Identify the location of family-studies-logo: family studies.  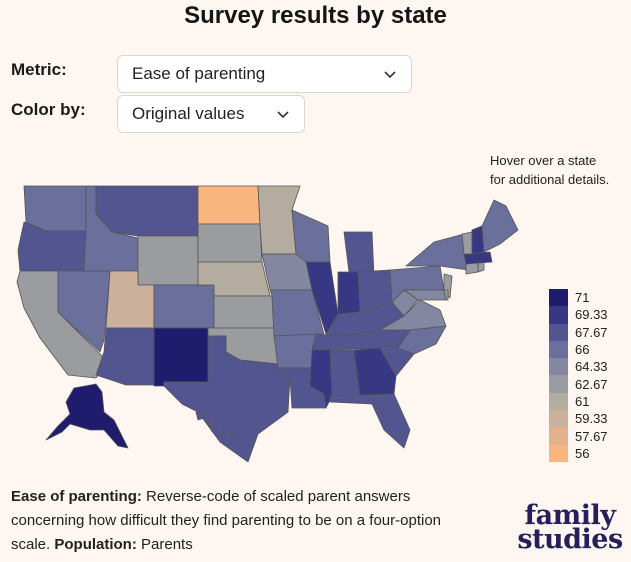
(570, 527).